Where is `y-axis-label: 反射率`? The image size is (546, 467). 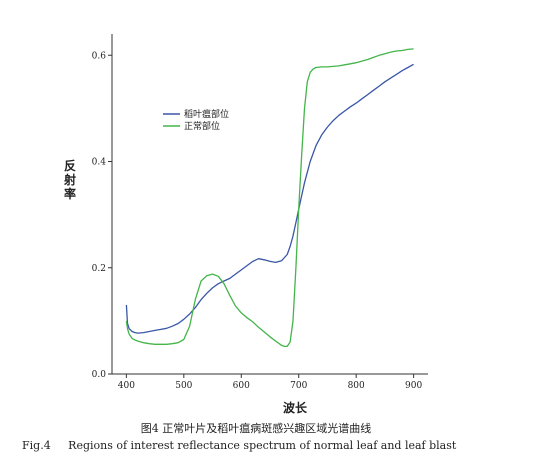 y-axis-label: 反射率 is located at coordinates (69, 179).